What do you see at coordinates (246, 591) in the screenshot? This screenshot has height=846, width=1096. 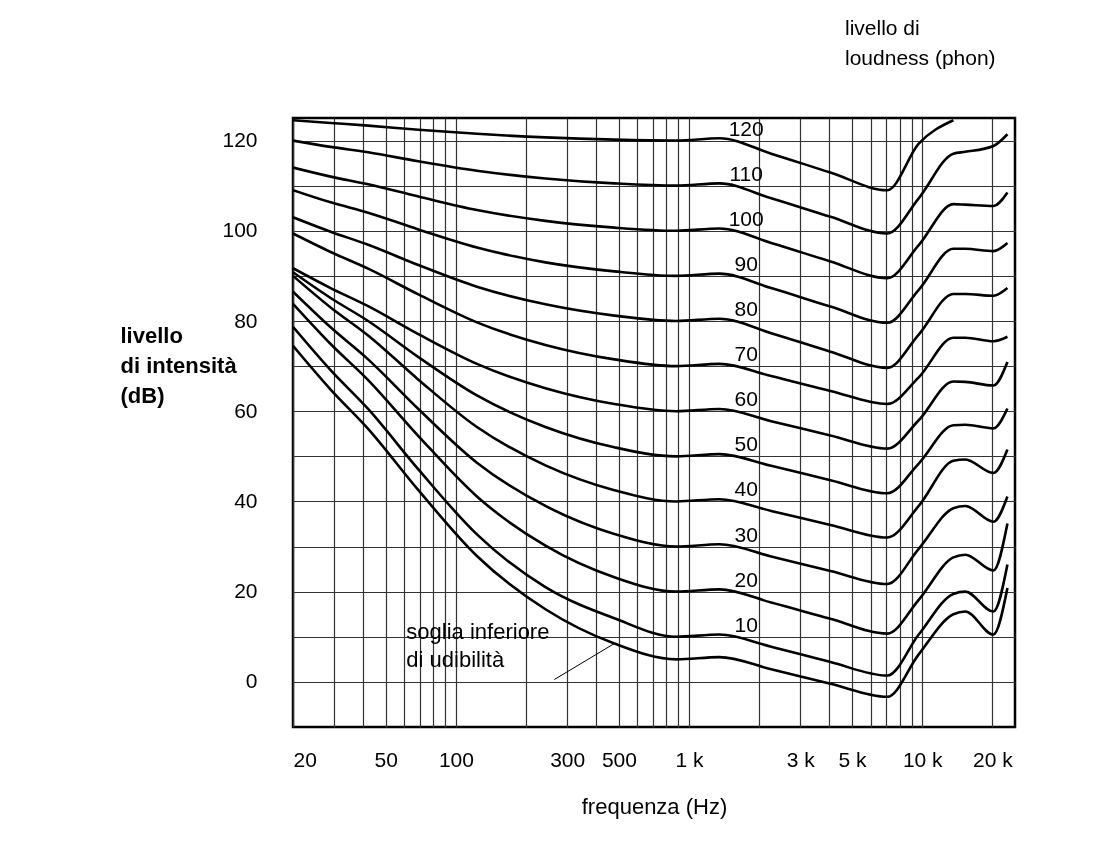 I see `y-tick-label: 20` at bounding box center [246, 591].